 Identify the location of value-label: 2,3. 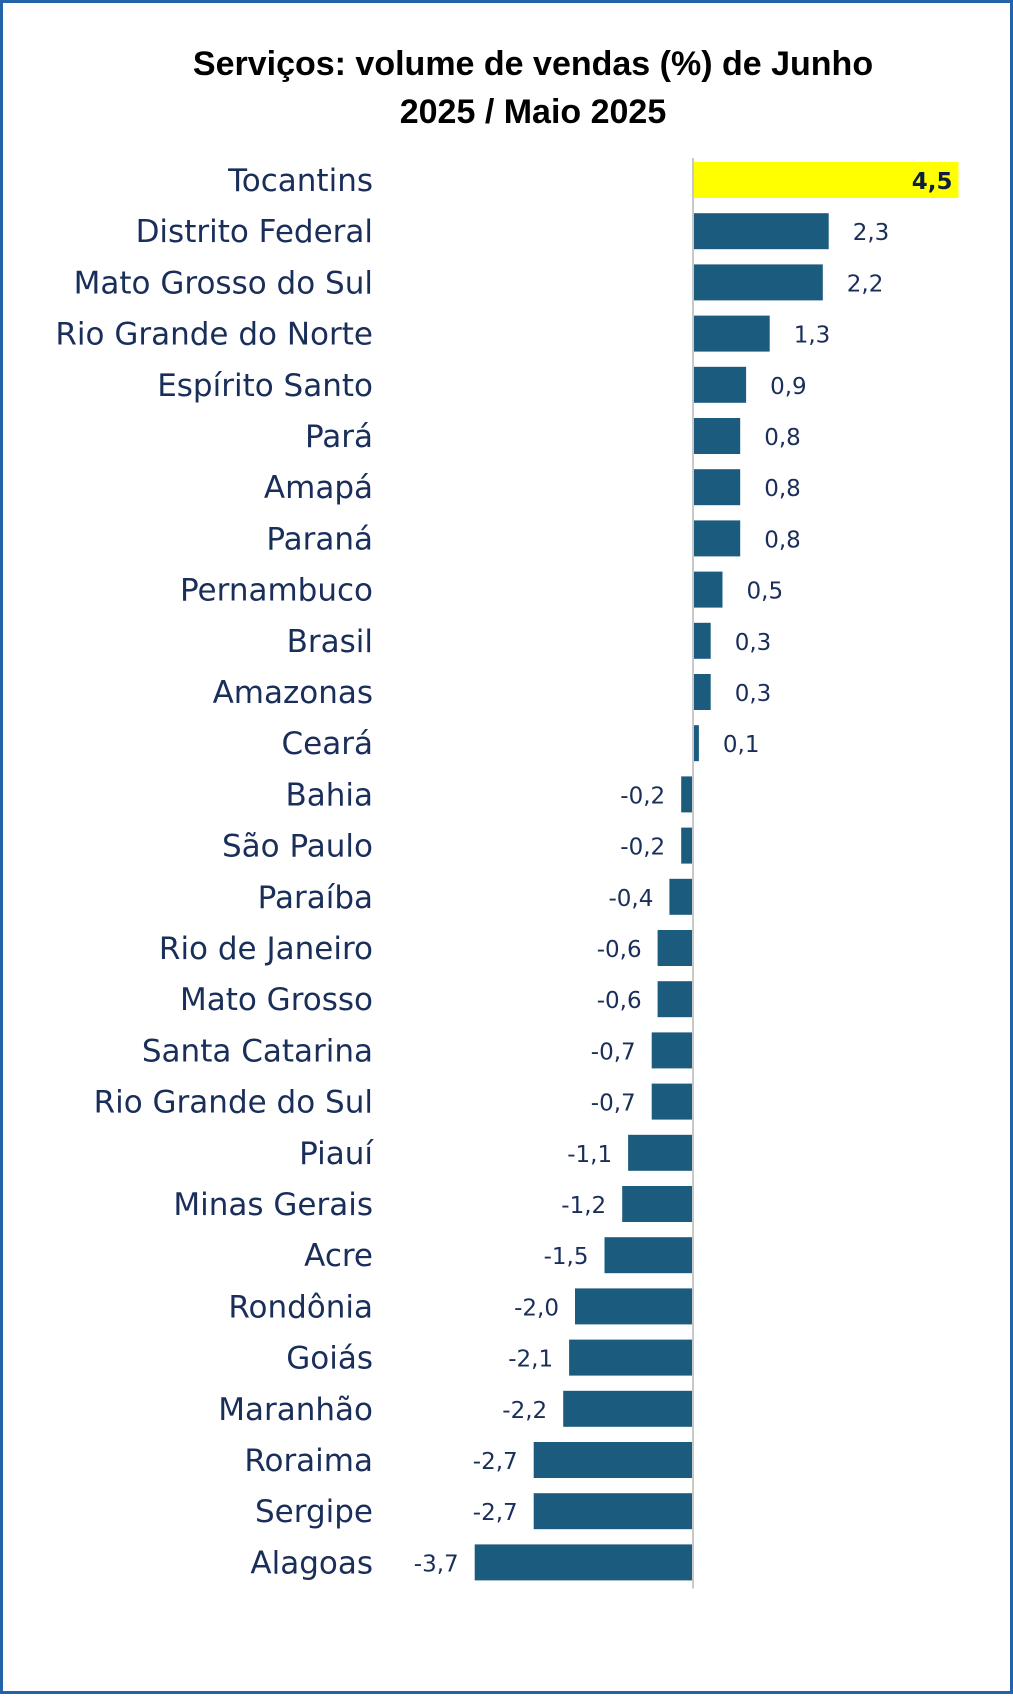
(871, 233).